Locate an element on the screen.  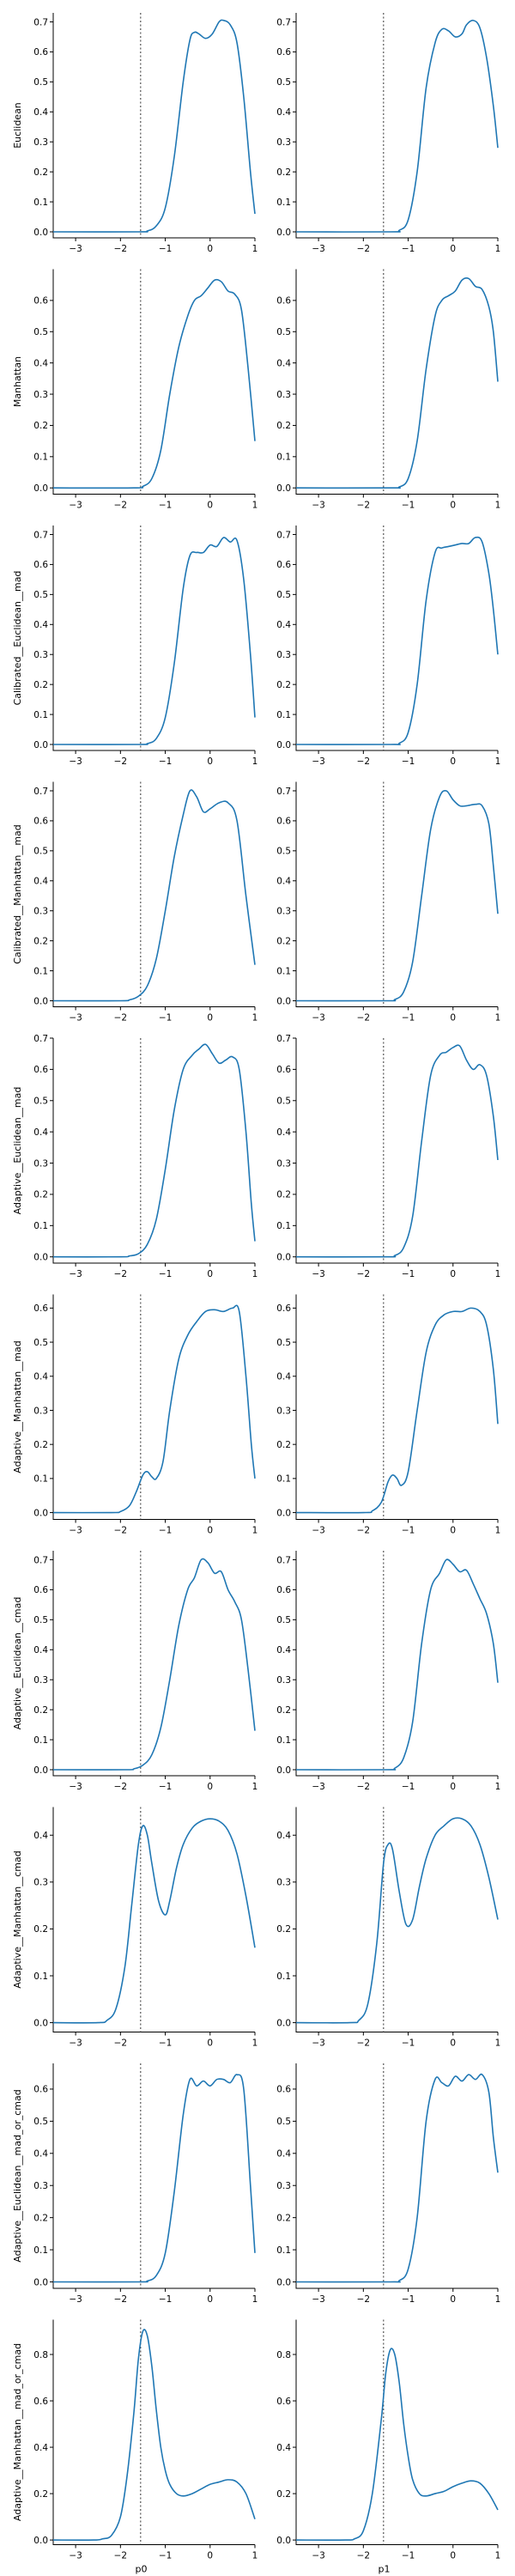
subplot-p1-row-1: 0.0 0.1 0.2 0.3 0.4 0.5 0.6 −3 −2 −1 0 1 is located at coordinates (388, 390).